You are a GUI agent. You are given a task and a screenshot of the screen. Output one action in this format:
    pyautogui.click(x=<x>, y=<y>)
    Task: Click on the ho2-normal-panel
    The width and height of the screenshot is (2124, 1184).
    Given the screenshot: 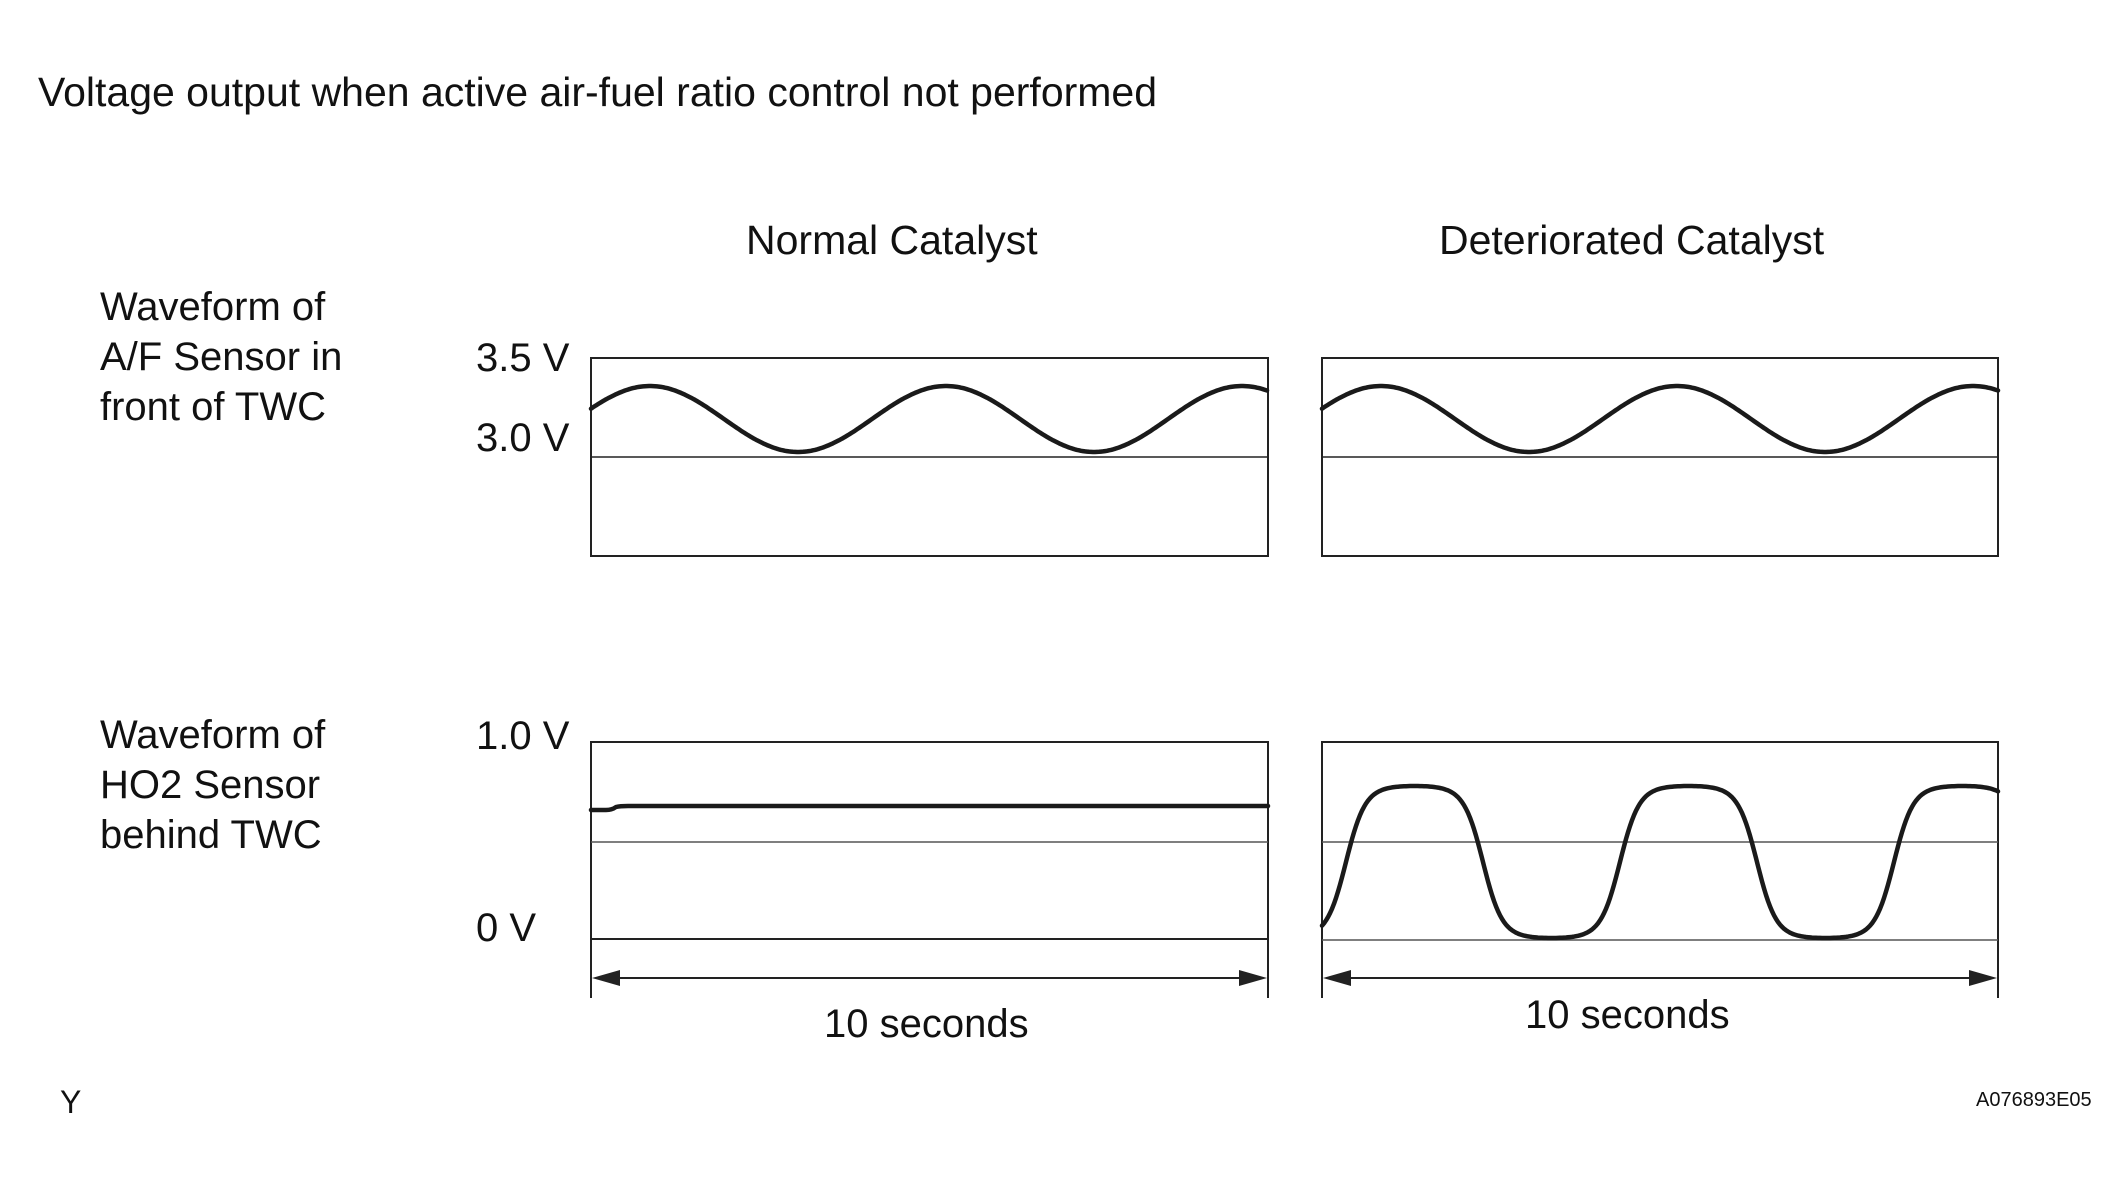 What is the action you would take?
    pyautogui.click(x=929, y=869)
    